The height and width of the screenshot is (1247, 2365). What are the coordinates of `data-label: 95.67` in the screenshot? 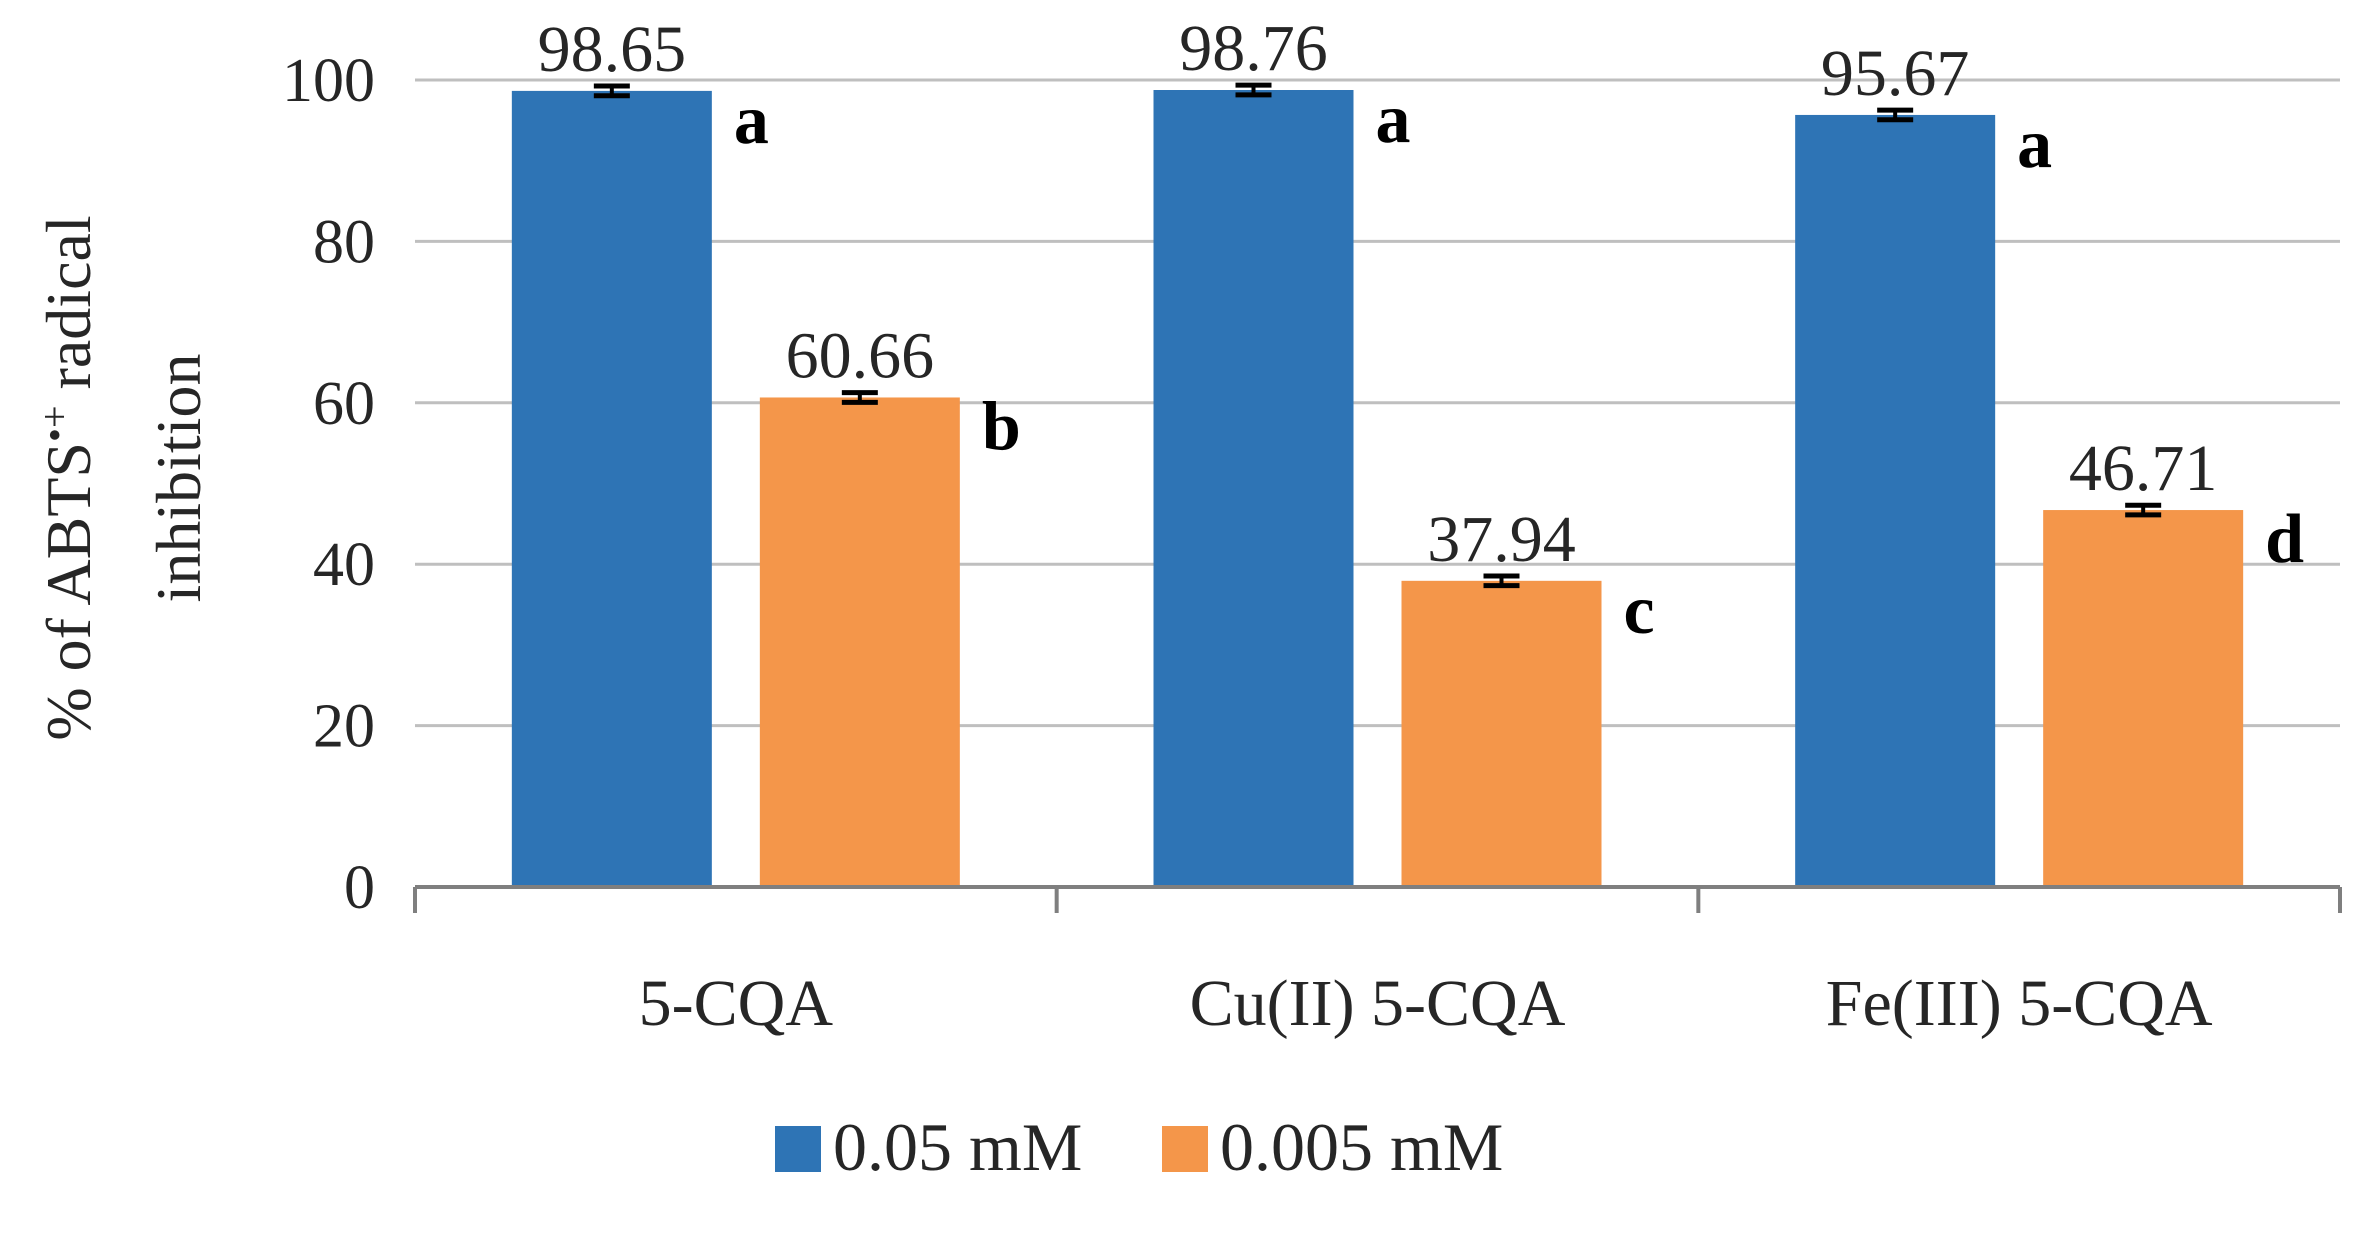 It's located at (1895, 73).